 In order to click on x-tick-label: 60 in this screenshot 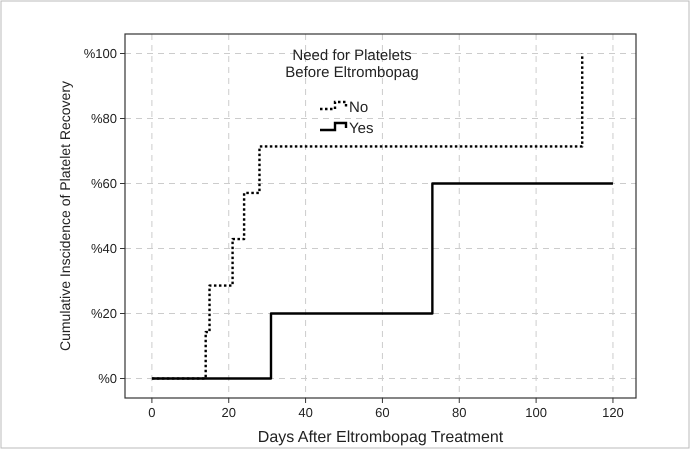, I will do `click(382, 412)`.